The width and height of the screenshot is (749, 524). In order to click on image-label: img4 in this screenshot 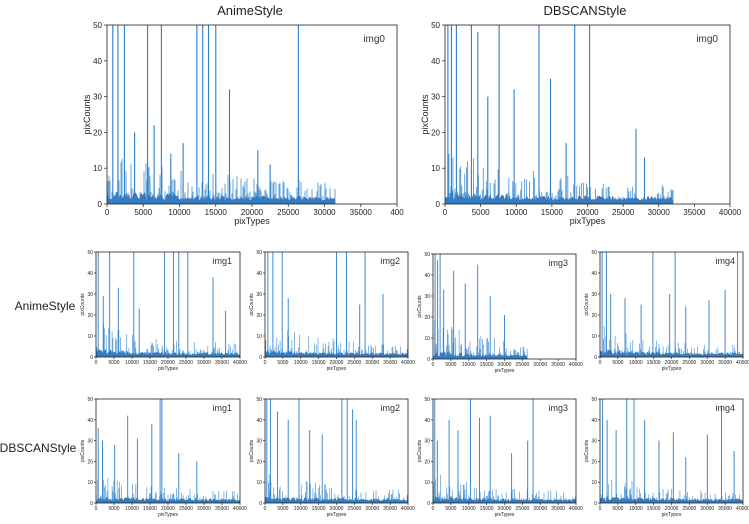, I will do `click(725, 408)`.